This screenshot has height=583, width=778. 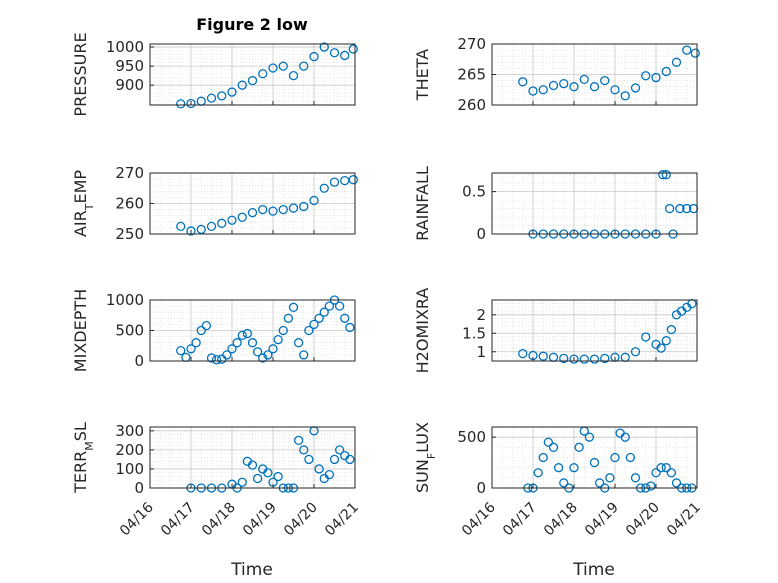 What do you see at coordinates (80, 330) in the screenshot?
I see `y-axis-label: MIXDEPTH` at bounding box center [80, 330].